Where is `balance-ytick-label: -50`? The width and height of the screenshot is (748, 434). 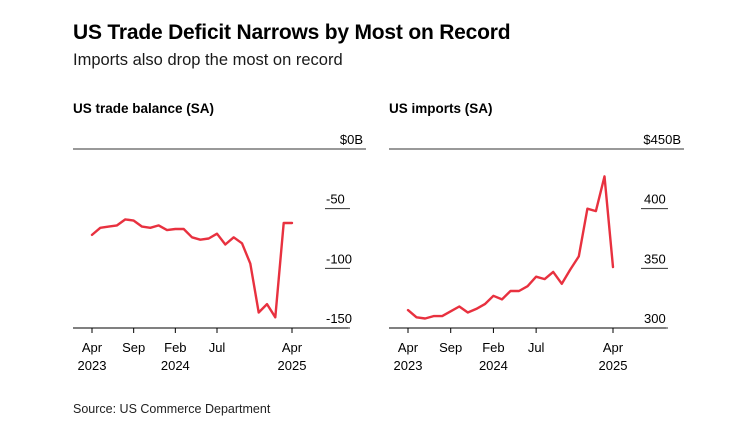
balance-ytick-label: -50 is located at coordinates (335, 199).